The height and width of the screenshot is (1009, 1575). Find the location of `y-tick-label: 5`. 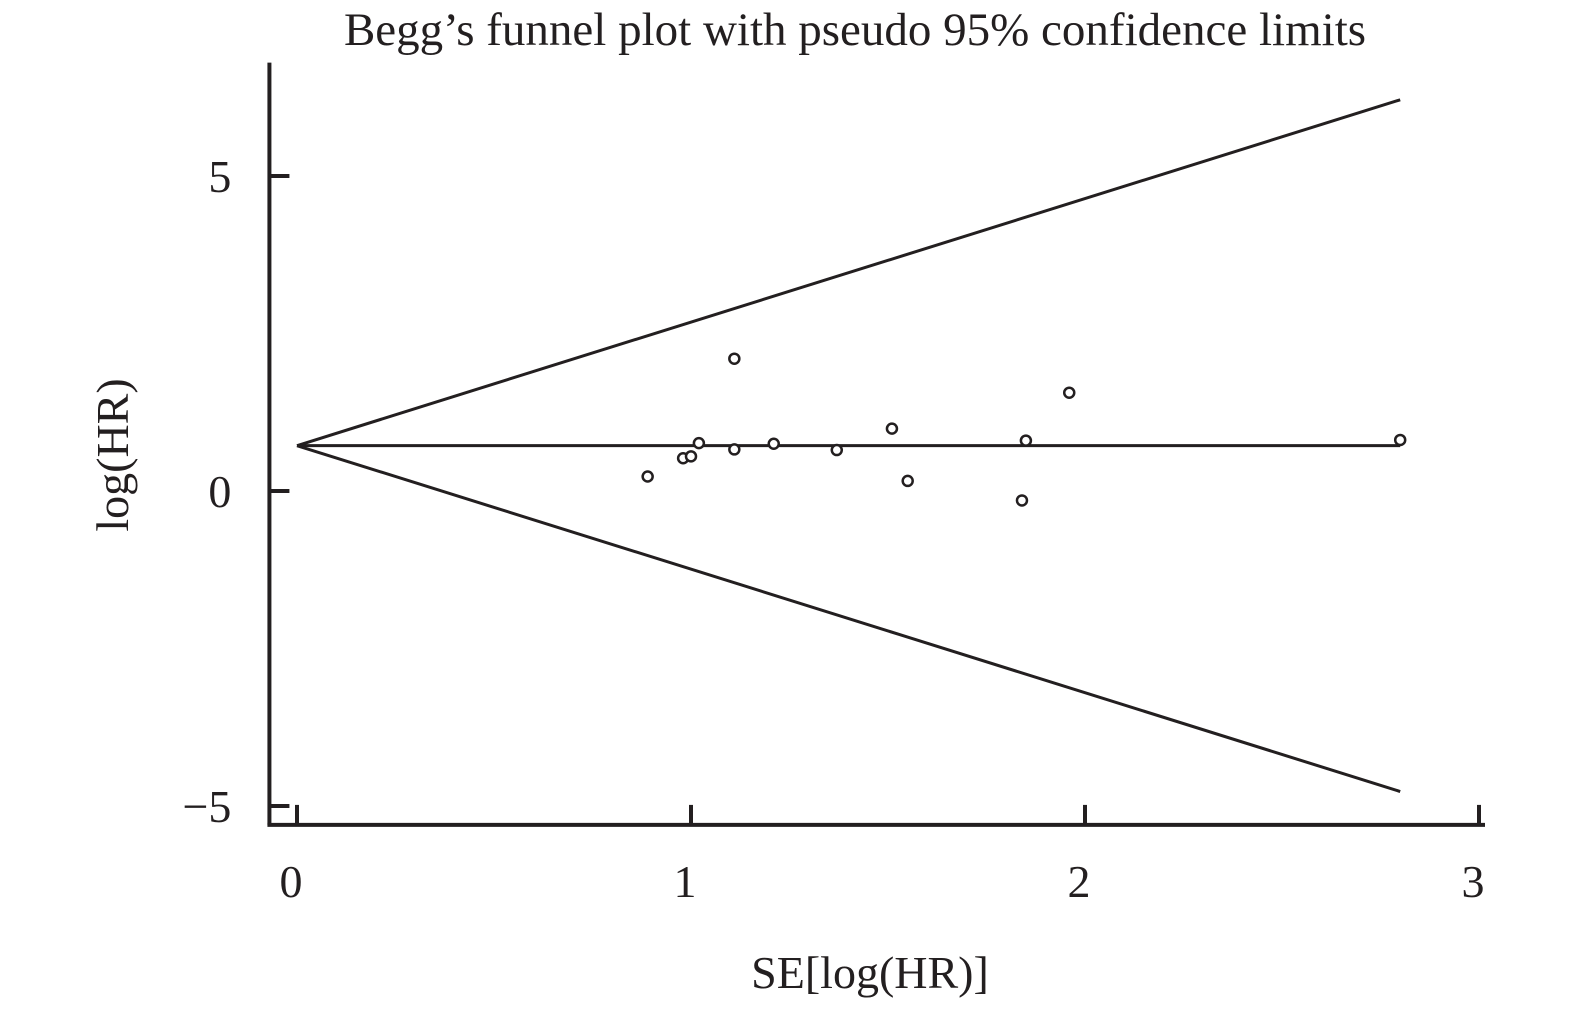

y-tick-label: 5 is located at coordinates (219, 176).